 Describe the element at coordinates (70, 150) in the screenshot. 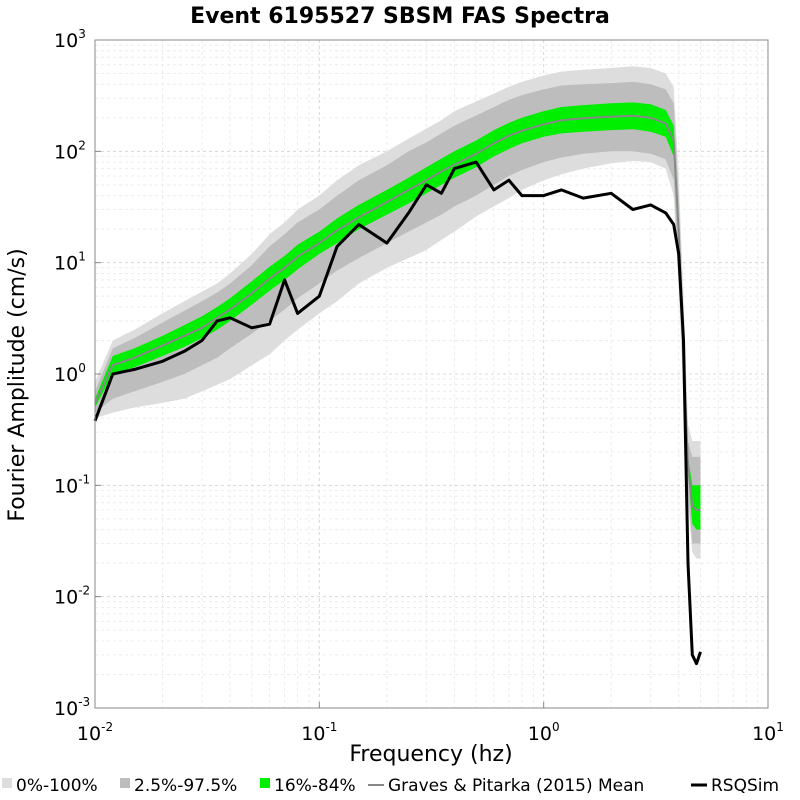

I see `y-tick-label: 10²` at that location.